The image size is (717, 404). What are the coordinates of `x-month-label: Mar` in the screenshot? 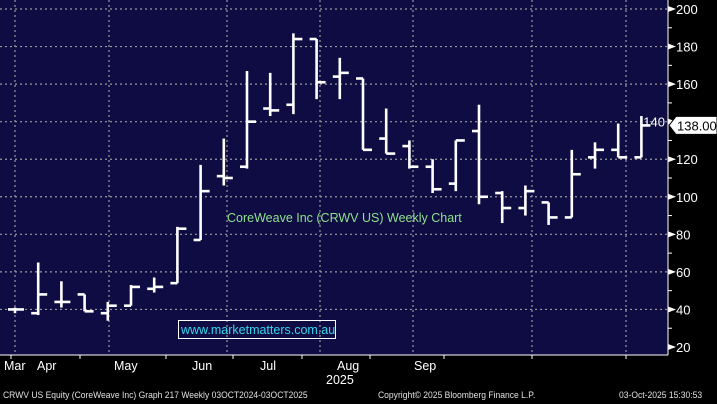 It's located at (15, 366).